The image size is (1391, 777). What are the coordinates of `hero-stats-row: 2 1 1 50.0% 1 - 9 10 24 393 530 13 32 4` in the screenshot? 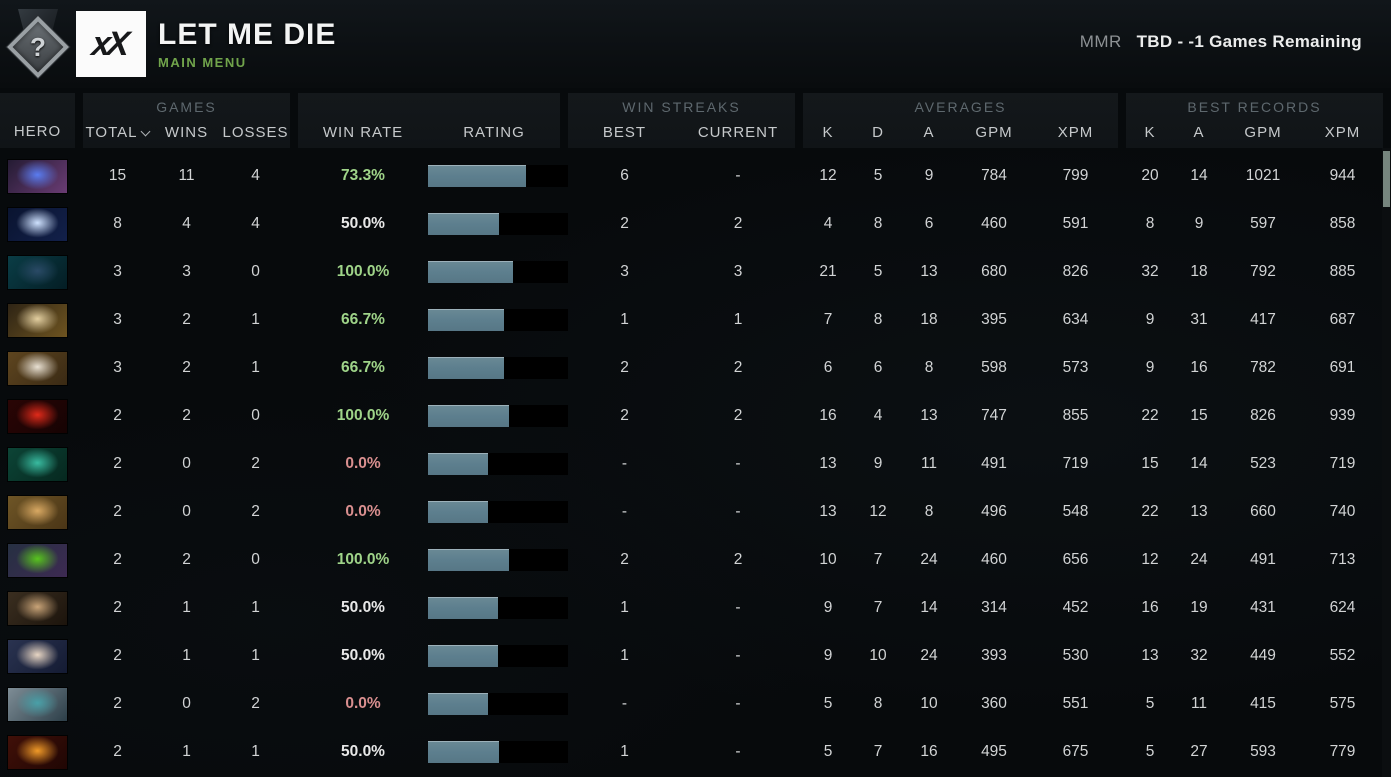 It's located at (695, 656).